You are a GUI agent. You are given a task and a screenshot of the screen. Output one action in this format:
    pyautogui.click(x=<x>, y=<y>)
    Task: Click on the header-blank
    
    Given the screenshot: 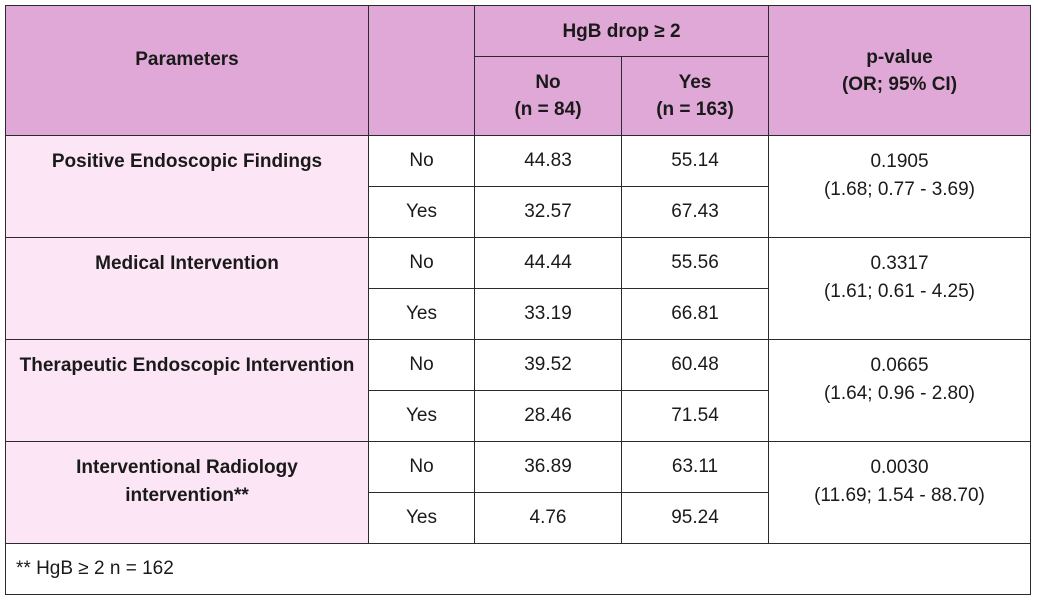 What is the action you would take?
    pyautogui.click(x=421, y=70)
    